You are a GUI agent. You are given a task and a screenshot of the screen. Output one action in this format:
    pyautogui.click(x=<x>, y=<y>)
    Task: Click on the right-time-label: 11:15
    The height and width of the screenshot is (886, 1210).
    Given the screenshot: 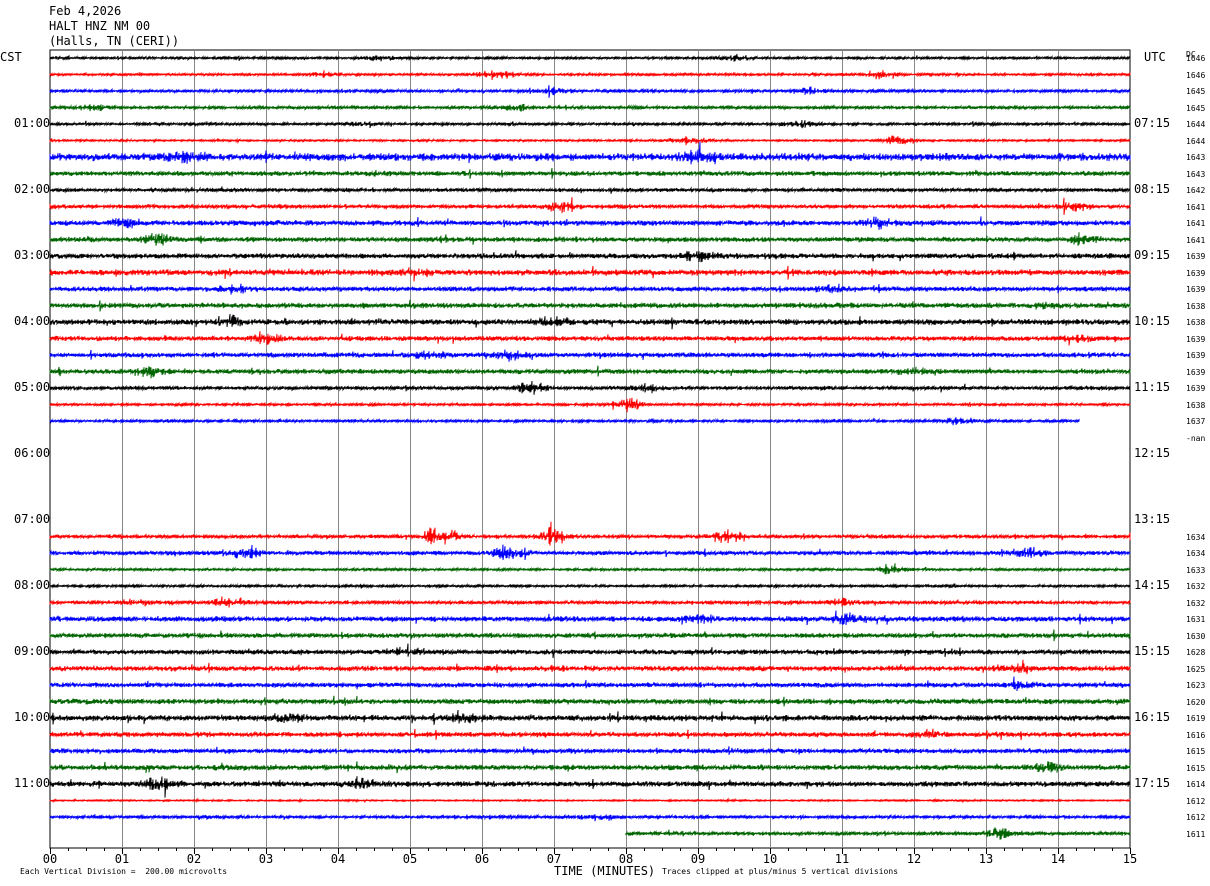 What is the action you would take?
    pyautogui.click(x=1152, y=387)
    